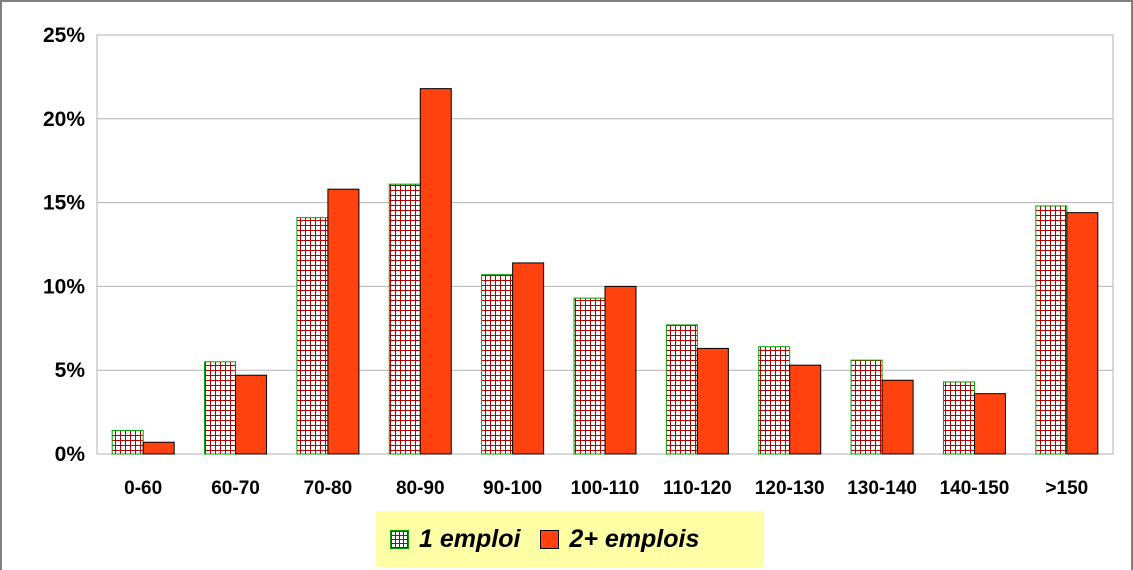 Image resolution: width=1133 pixels, height=570 pixels. What do you see at coordinates (64, 119) in the screenshot?
I see `y-tick-label: 20%` at bounding box center [64, 119].